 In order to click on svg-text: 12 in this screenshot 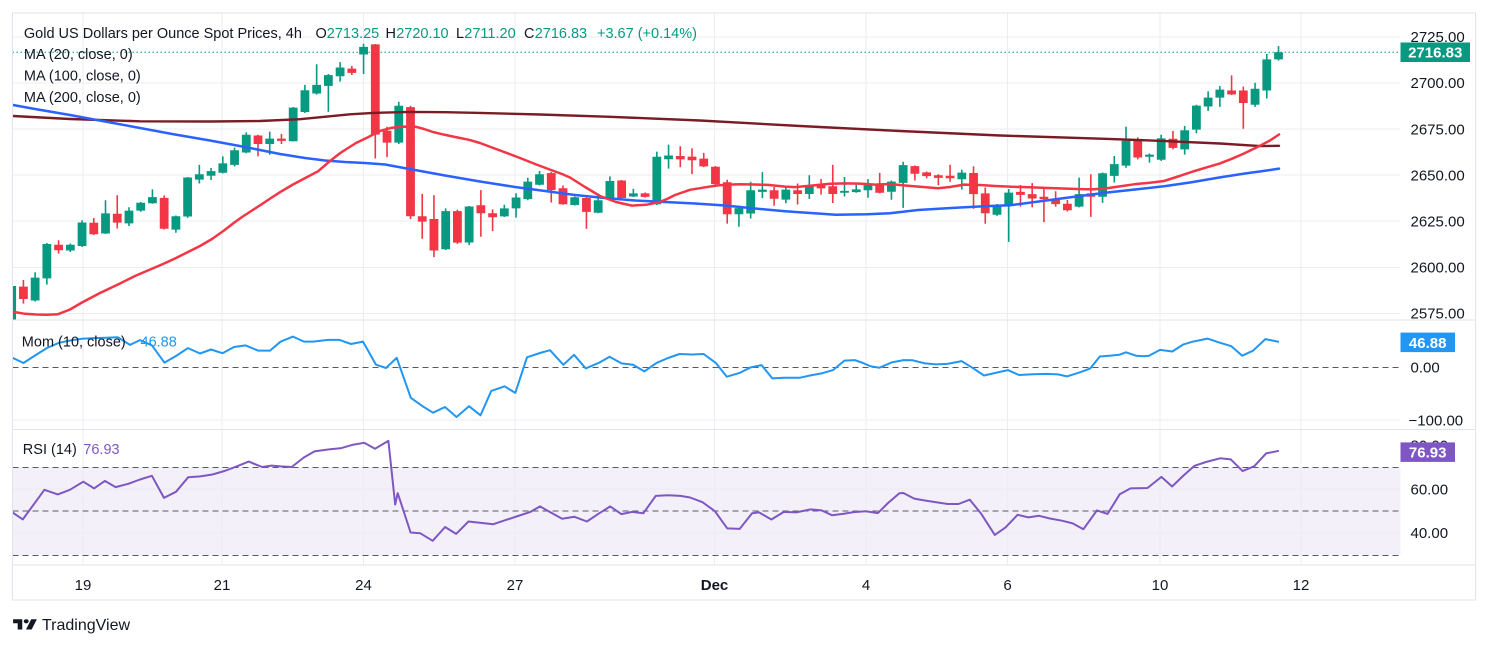, I will do `click(1301, 585)`.